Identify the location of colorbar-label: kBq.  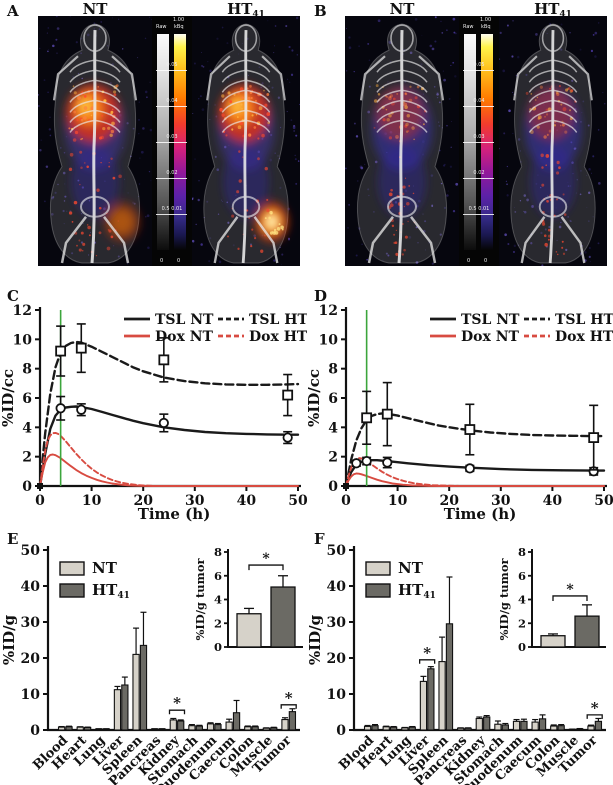
(486, 27).